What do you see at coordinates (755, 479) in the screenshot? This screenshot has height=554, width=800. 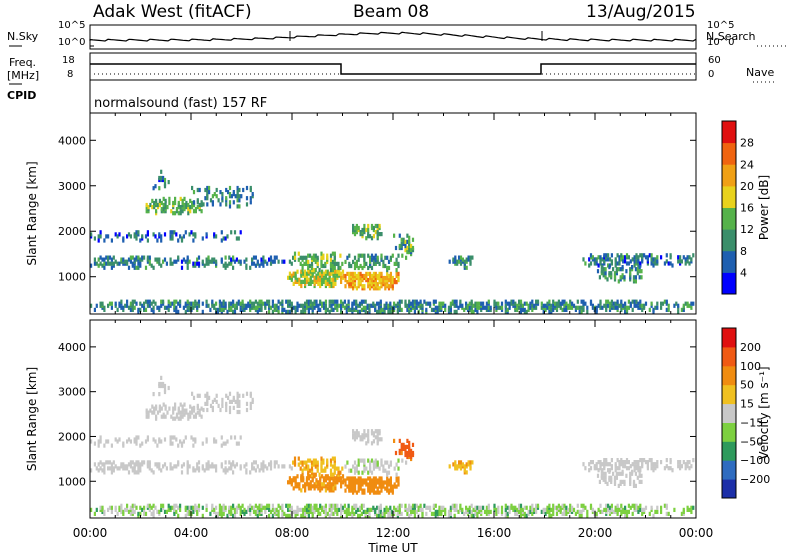 I see `velocity-colorbar-tick-label: −200` at bounding box center [755, 479].